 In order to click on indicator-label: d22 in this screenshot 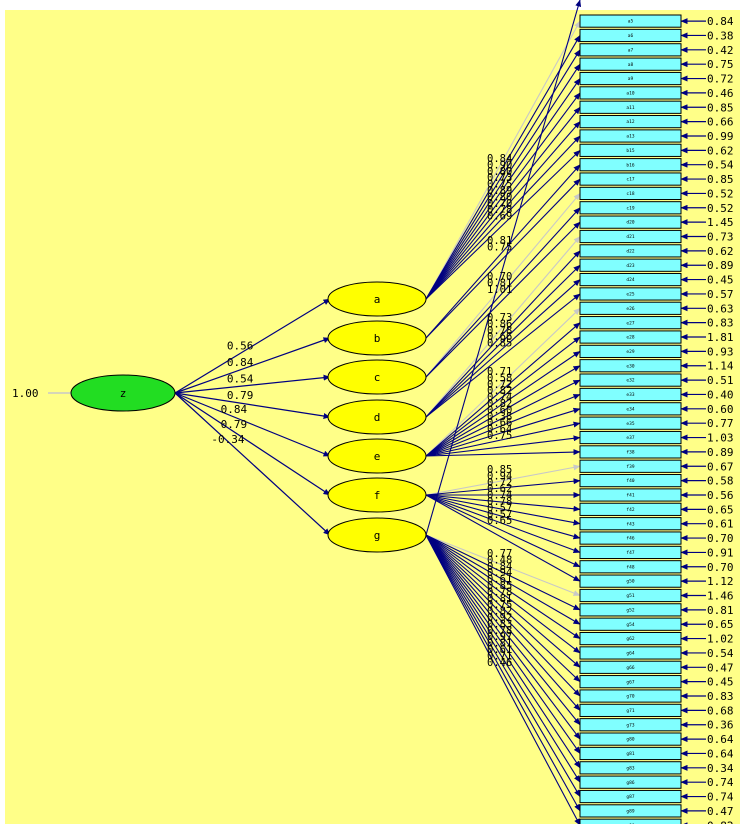, I will do `click(630, 251)`.